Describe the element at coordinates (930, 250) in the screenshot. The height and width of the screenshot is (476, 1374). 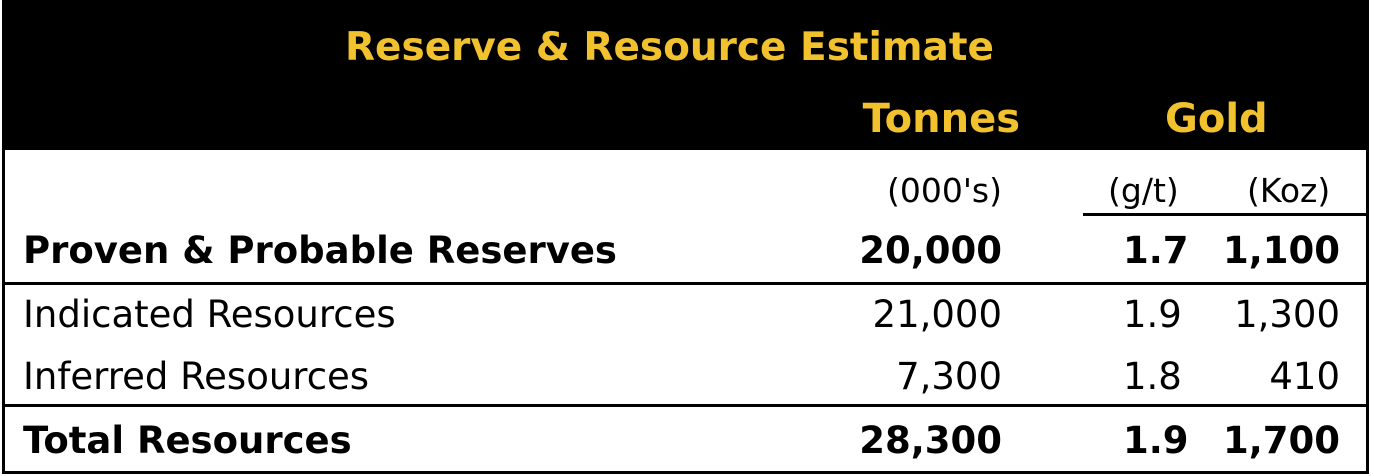
I see `row-tonnes: 20,000` at that location.